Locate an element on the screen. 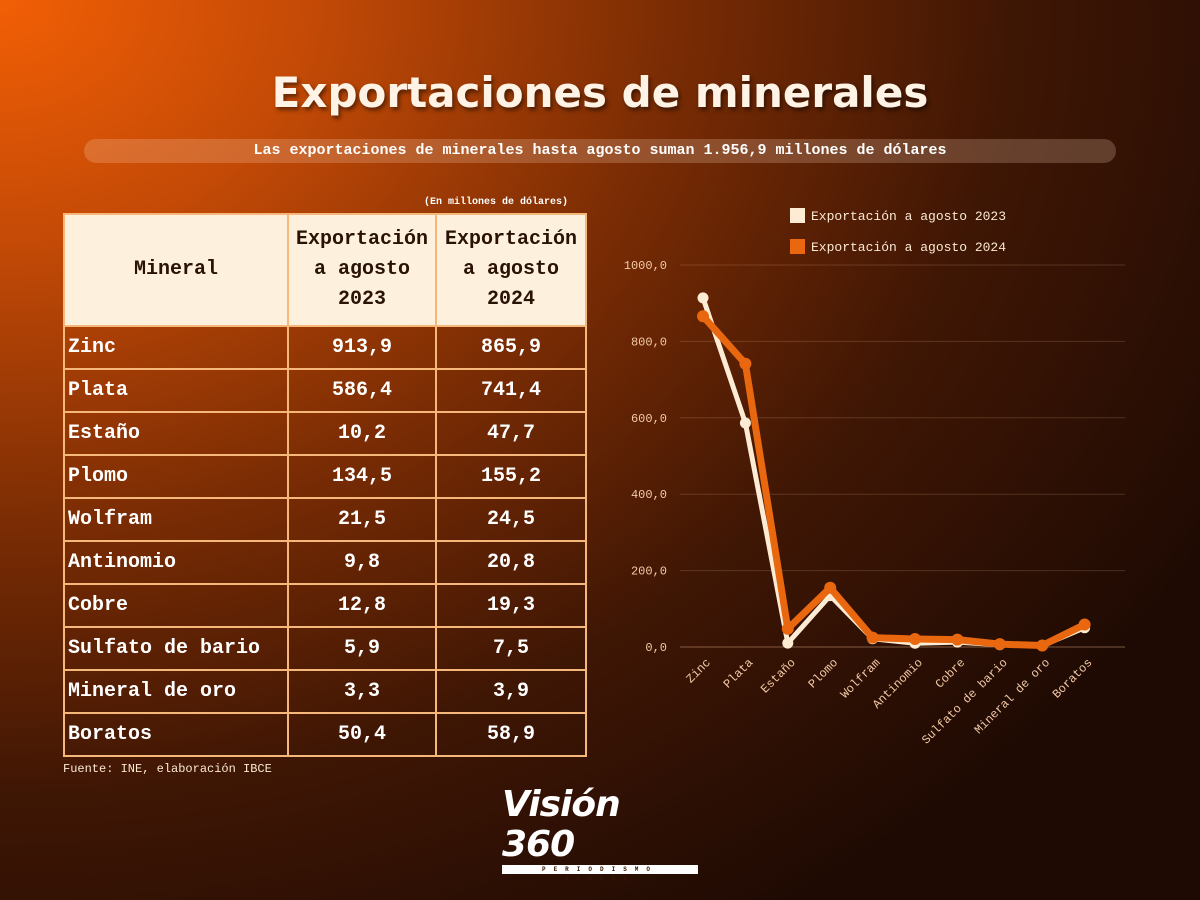 This screenshot has height=900, width=1200. legend-2024: Exportación a agosto 2024 is located at coordinates (898, 247).